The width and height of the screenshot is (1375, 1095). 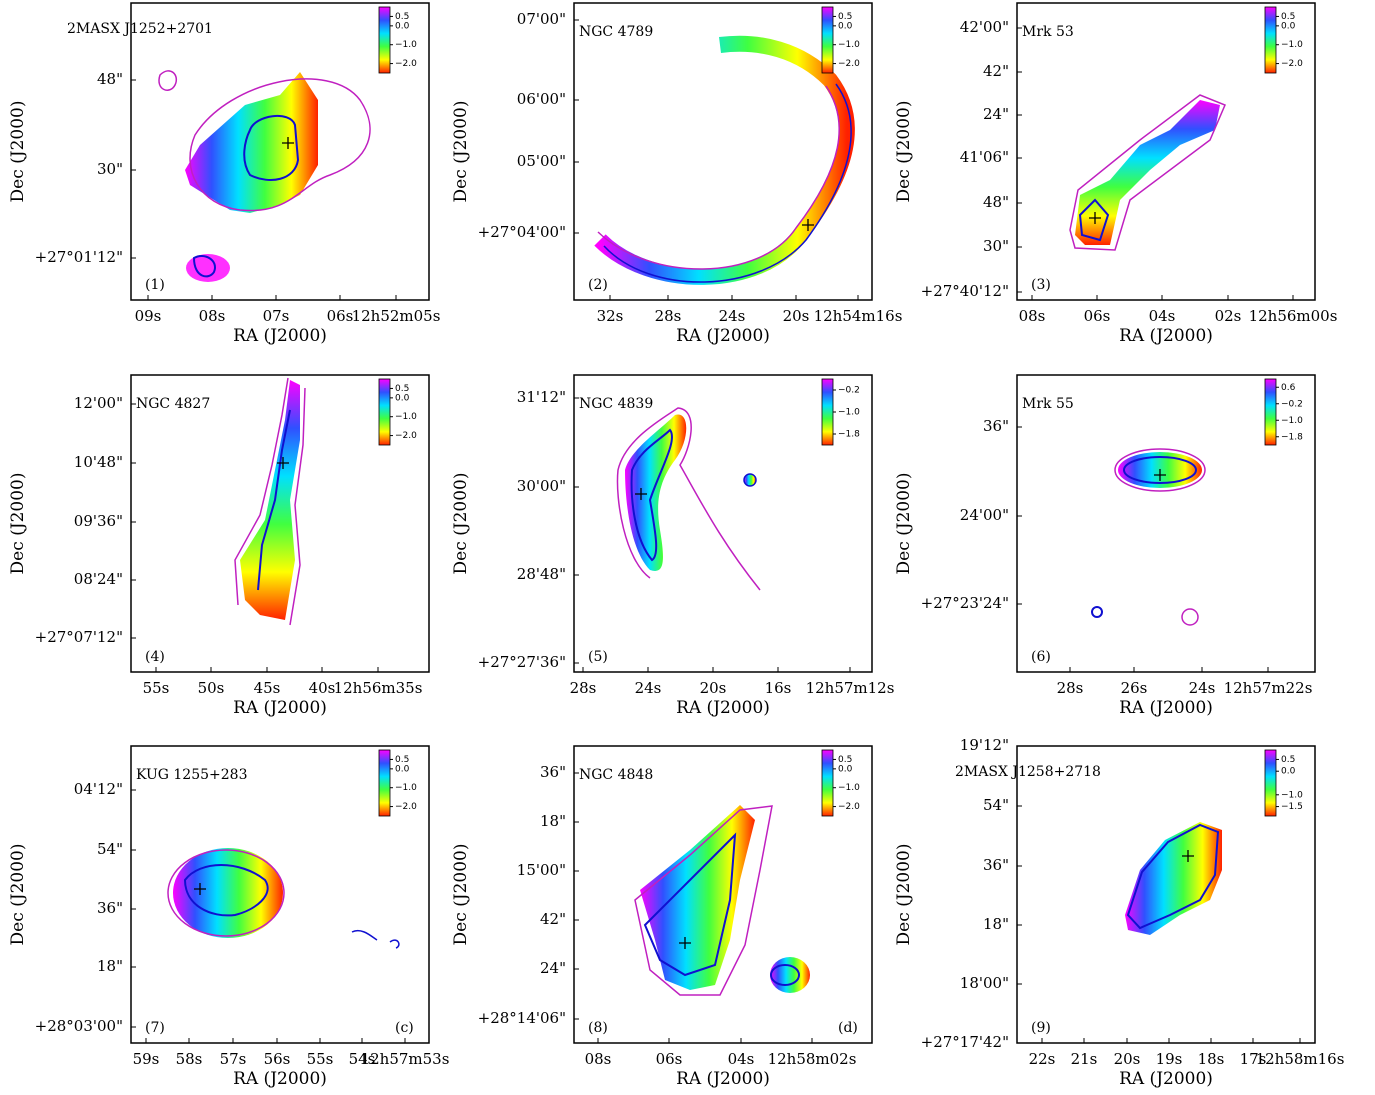 What do you see at coordinates (267, 688) in the screenshot?
I see `x-tick-label: 45s` at bounding box center [267, 688].